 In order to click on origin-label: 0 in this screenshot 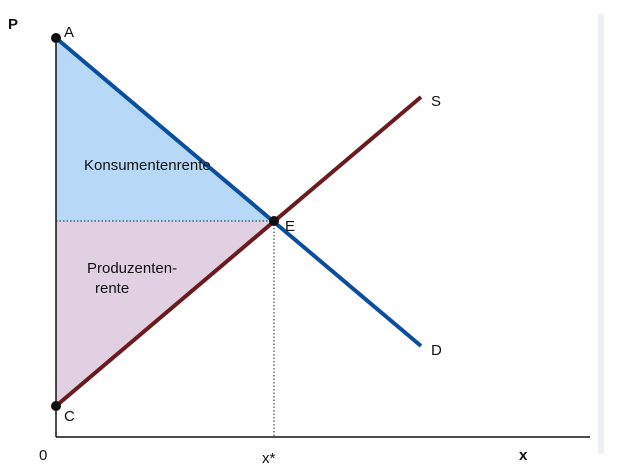, I will do `click(43, 455)`.